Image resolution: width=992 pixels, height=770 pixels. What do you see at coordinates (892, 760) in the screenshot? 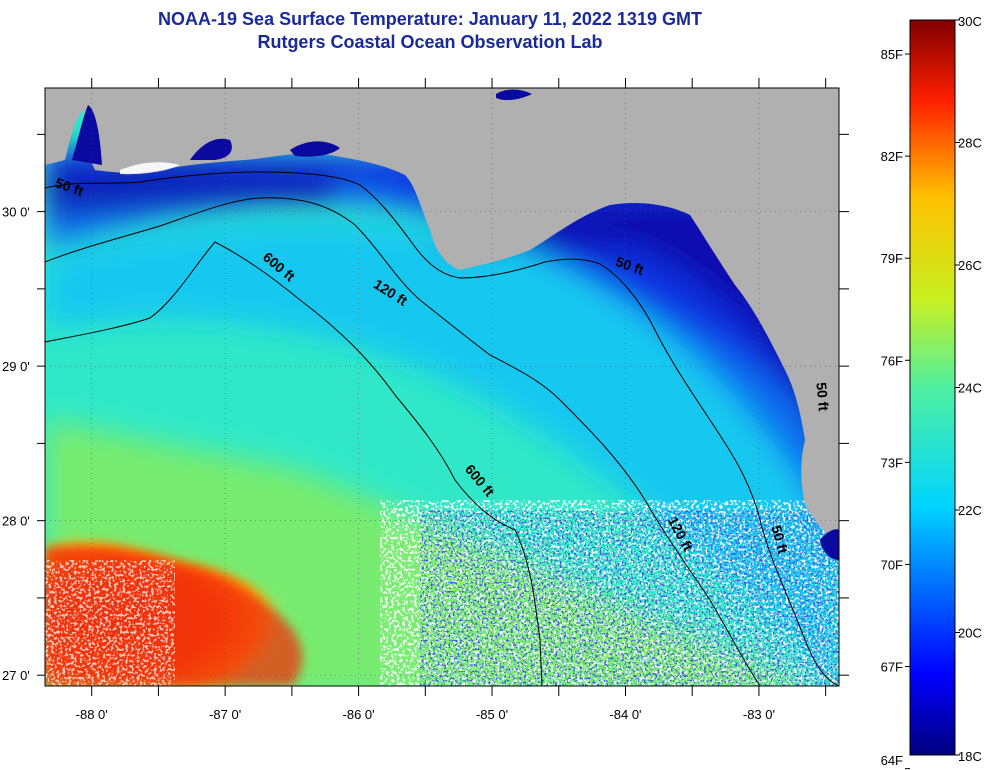
I see `colorbar-f-label: 64F` at bounding box center [892, 760].